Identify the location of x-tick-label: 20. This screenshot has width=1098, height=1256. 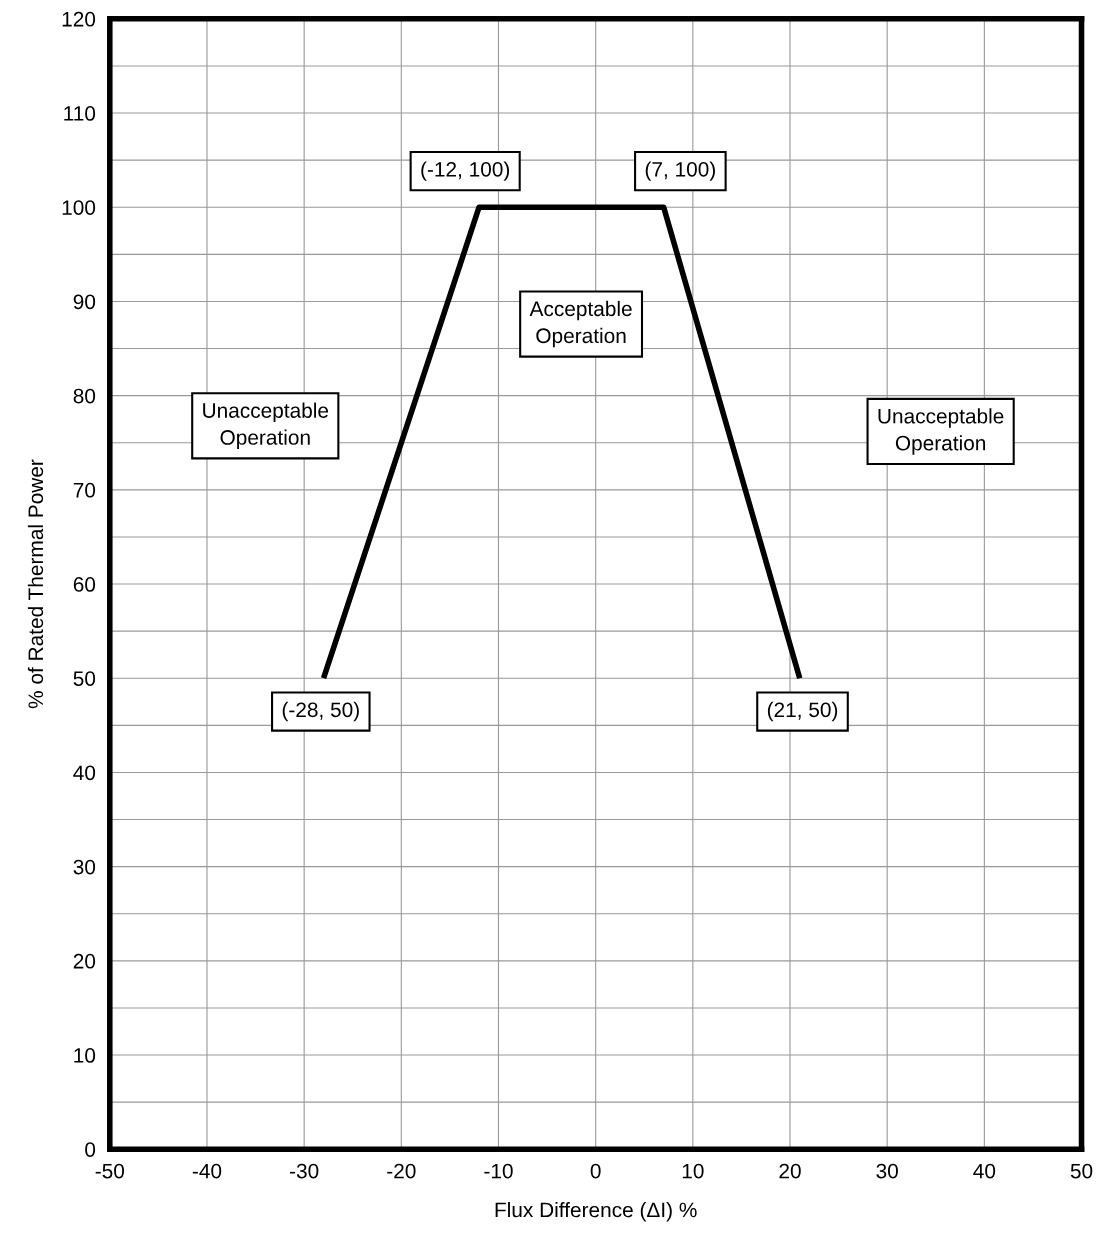
(790, 1171).